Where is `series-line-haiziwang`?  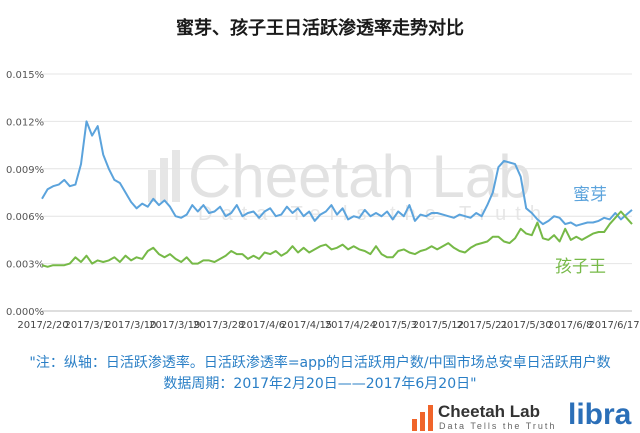
series-line-haiziwang is located at coordinates (337, 239).